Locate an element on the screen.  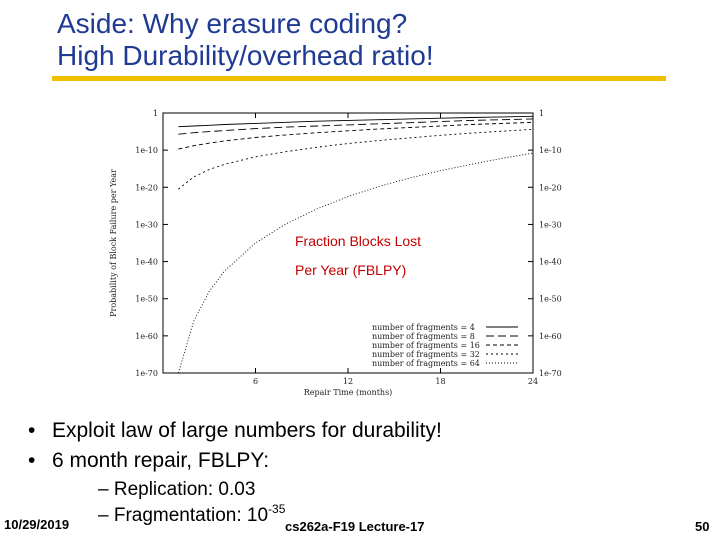
y-tick-label-left: 1e-50 is located at coordinates (146, 299).